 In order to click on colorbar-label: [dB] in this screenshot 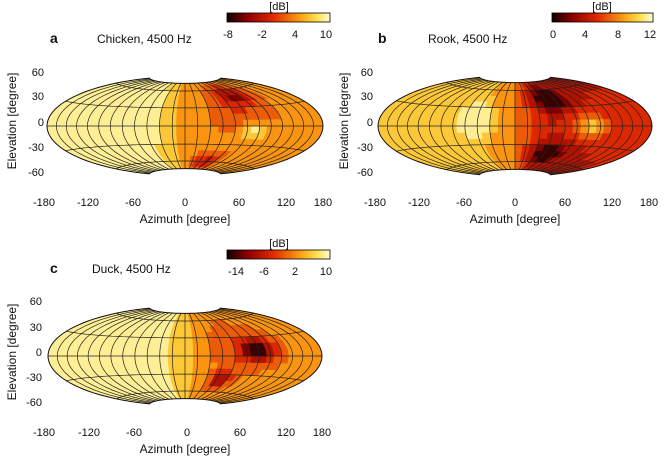, I will do `click(279, 7)`.